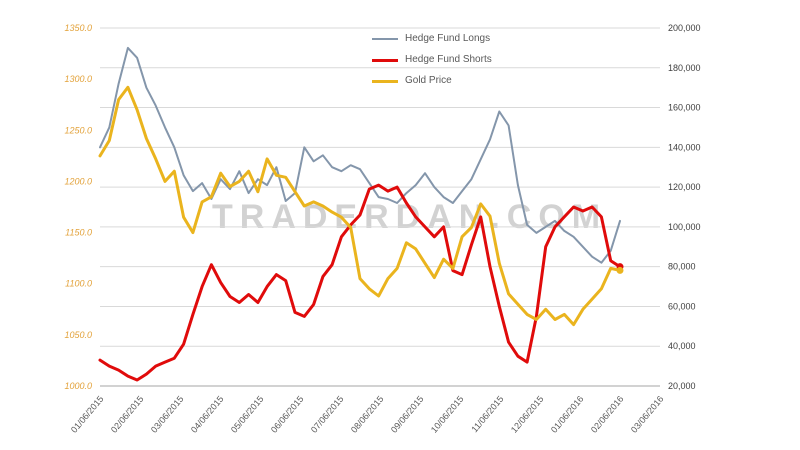 This screenshot has height=450, width=800. What do you see at coordinates (385, 39) in the screenshot?
I see `legend-line-swatch-longs` at bounding box center [385, 39].